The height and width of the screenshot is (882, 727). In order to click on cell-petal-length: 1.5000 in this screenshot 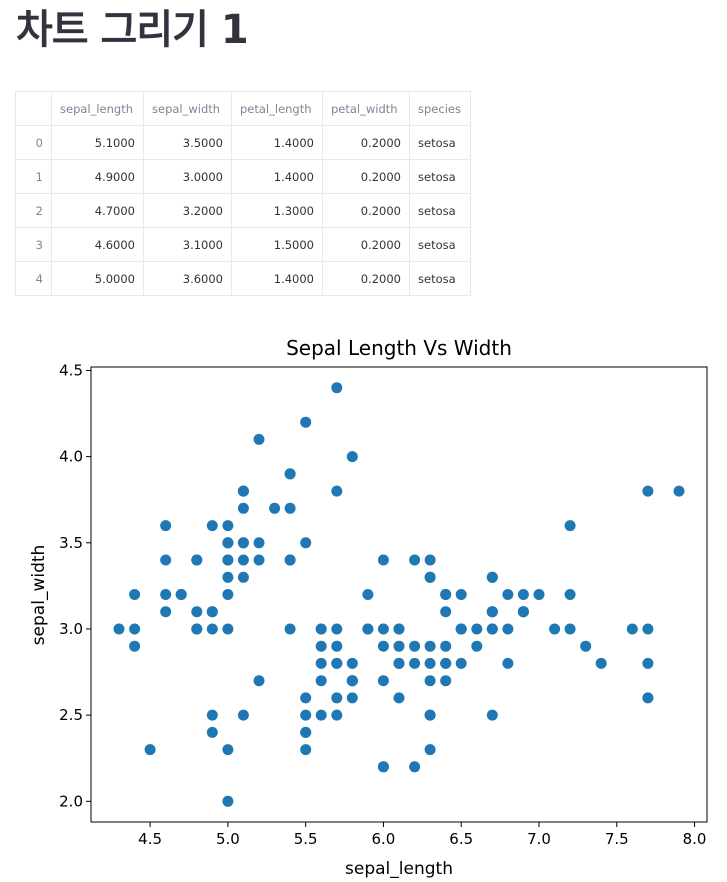, I will do `click(277, 244)`.